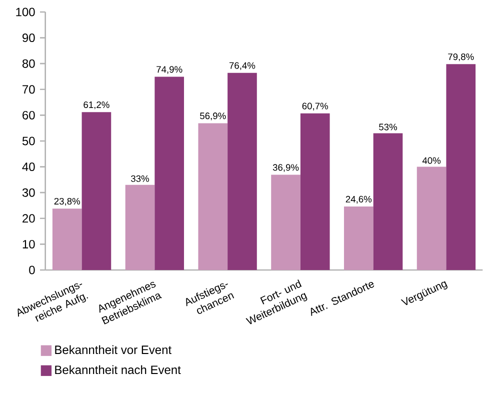 This screenshot has height=406, width=488. I want to click on data-label: 60,7%, so click(315, 106).